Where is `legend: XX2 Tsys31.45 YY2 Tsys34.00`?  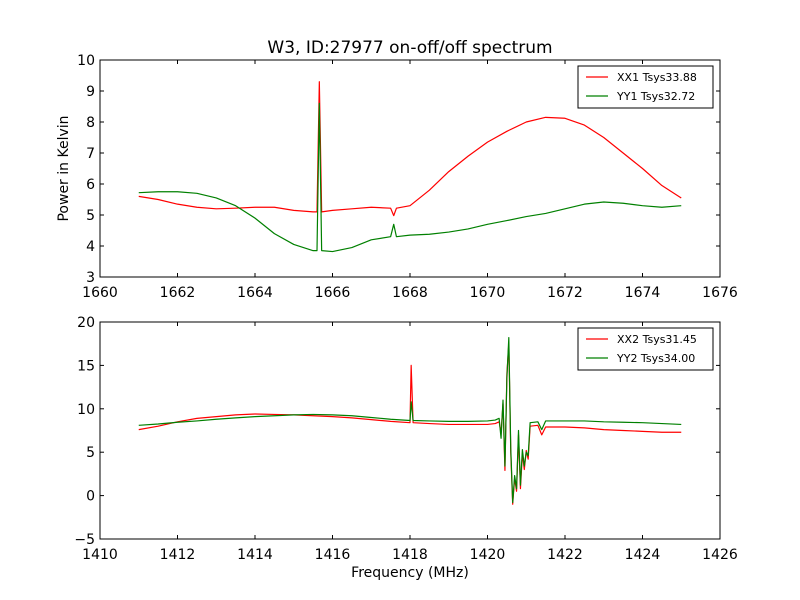
legend: XX2 Tsys31.45 YY2 Tsys34.00 is located at coordinates (645, 349).